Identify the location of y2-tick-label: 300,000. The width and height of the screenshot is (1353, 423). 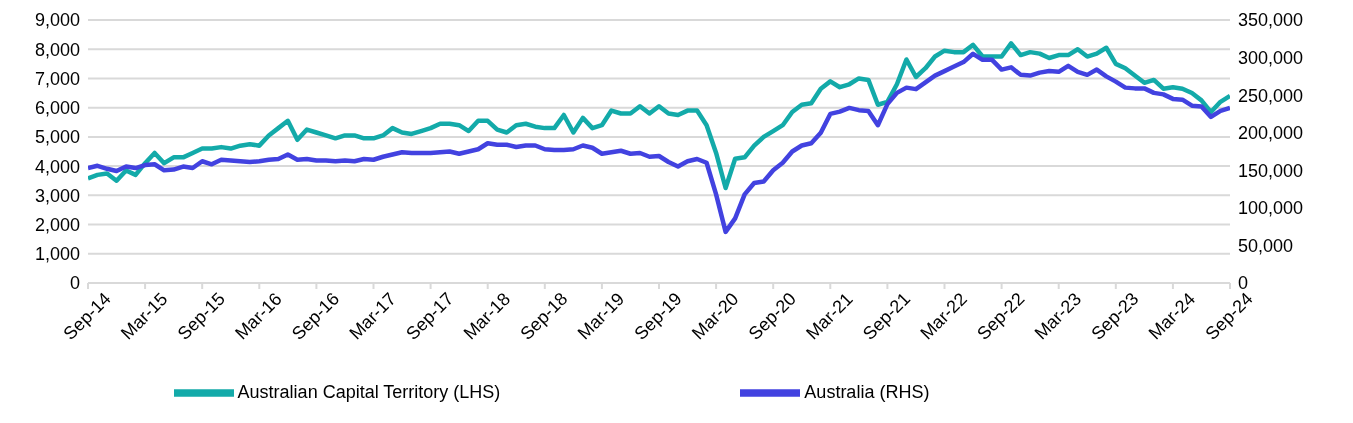
(1271, 57).